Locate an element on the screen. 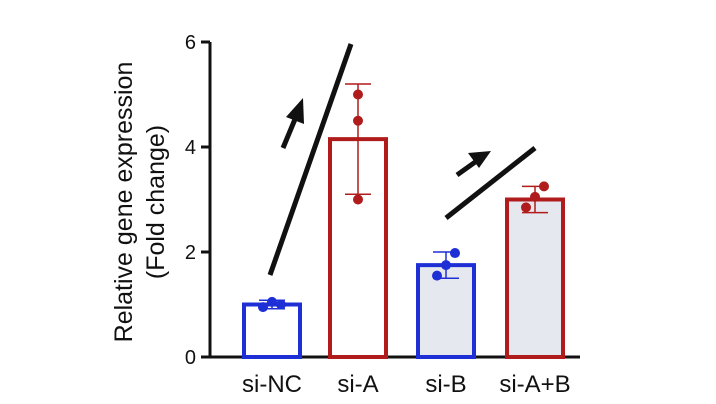  bar-si-NC is located at coordinates (272, 330).